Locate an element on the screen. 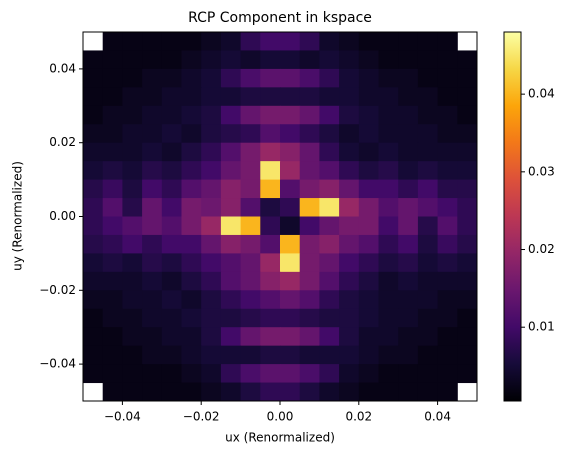  x-tick-label: 0.02 is located at coordinates (358, 417).